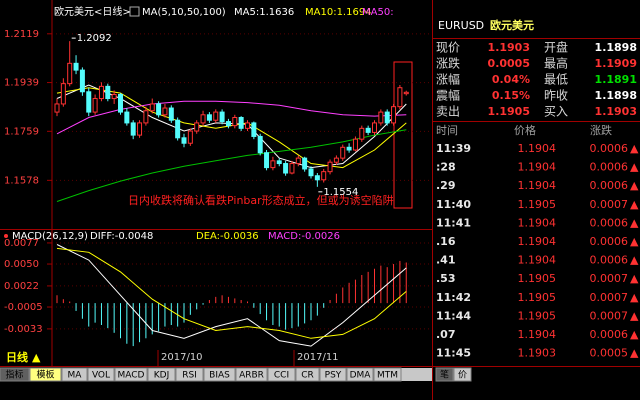 This screenshot has width=640, height=400. I want to click on tab-label: CR, so click(307, 376).